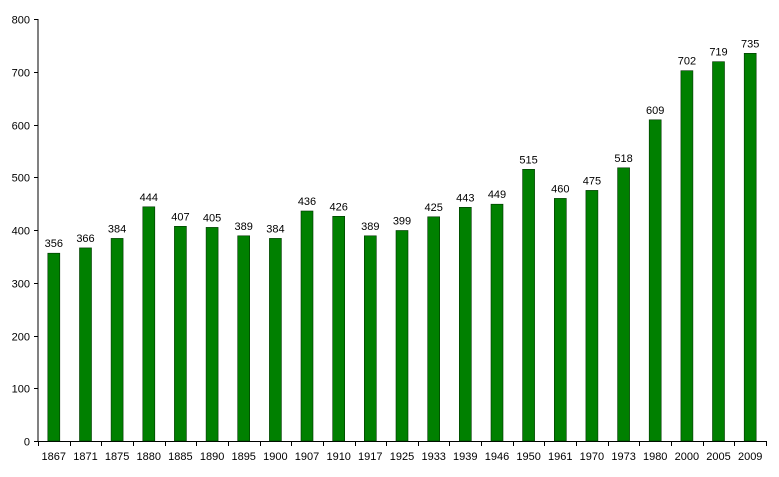 This screenshot has width=779, height=477. I want to click on x-tick-label-1939: 1939, so click(465, 457).